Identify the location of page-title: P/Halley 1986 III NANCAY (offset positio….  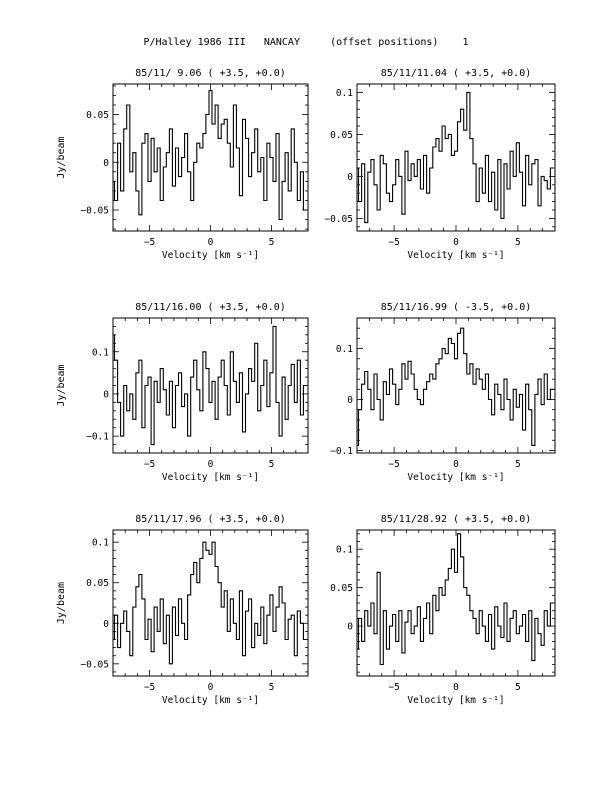
(306, 42).